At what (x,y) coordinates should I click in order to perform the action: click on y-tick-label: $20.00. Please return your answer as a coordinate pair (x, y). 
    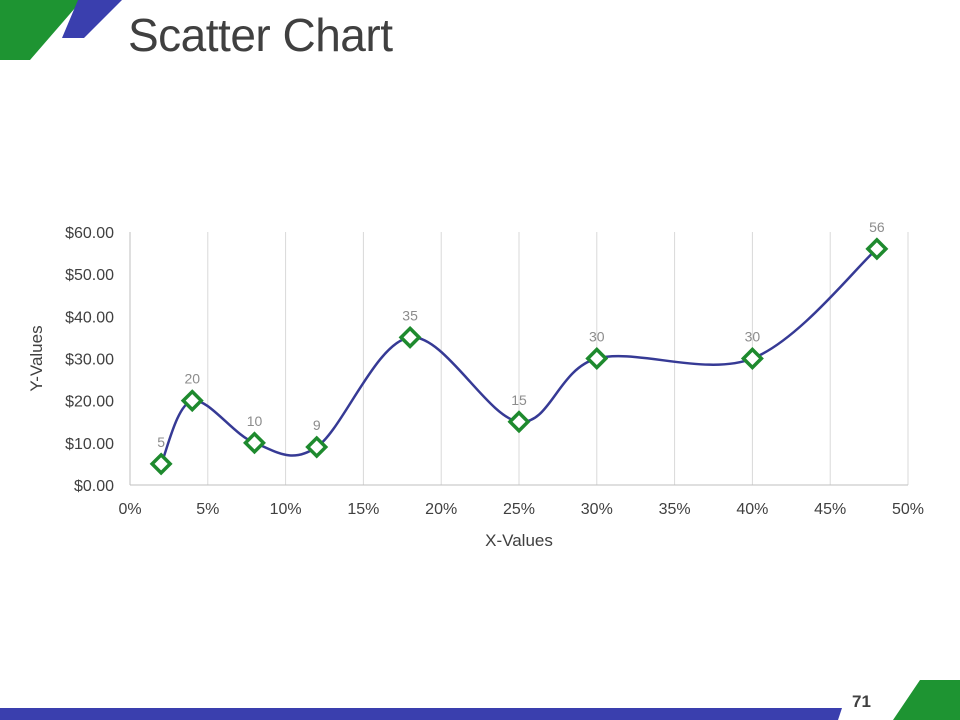
    Looking at the image, I should click on (89, 402).